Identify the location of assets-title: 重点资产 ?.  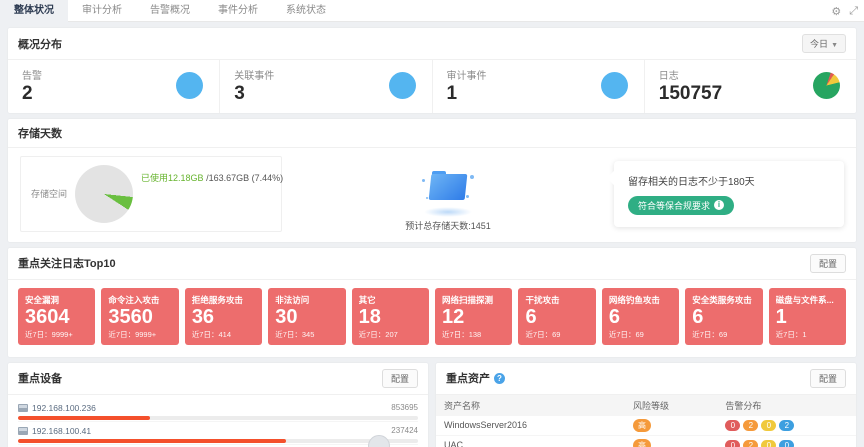
(475, 378).